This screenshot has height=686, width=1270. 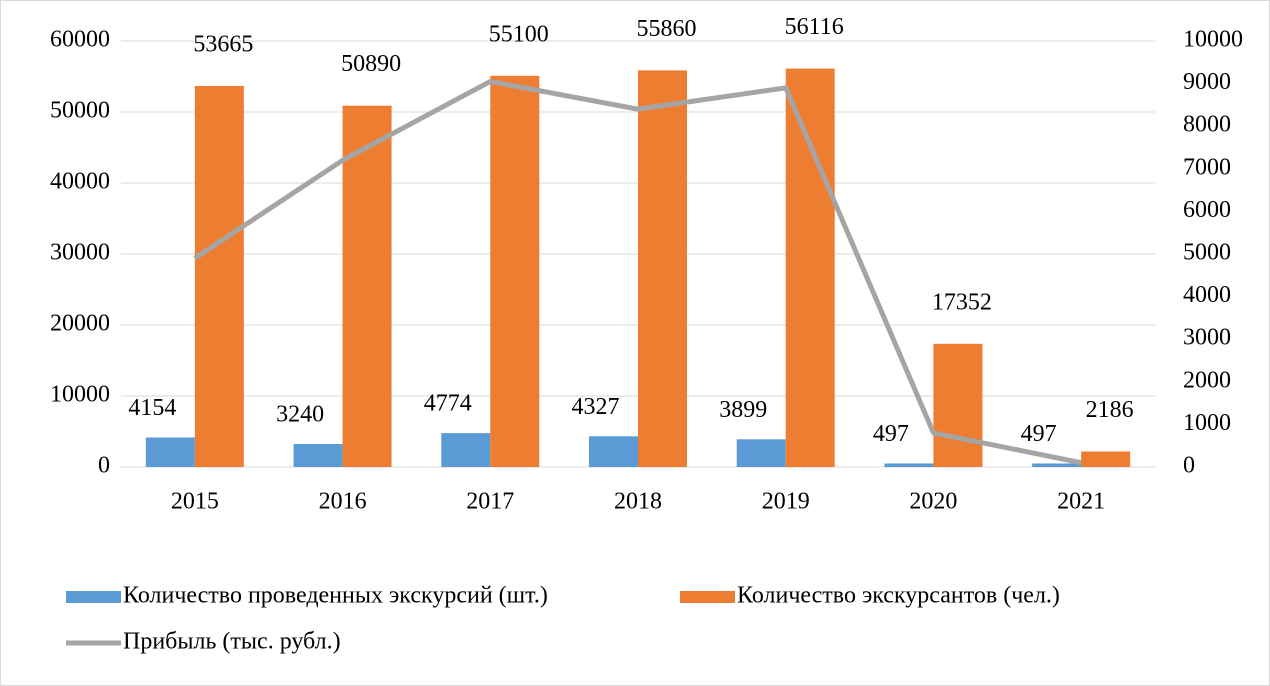 I want to click on legend-label: Прибыль (тыс. рубл.), so click(x=232, y=642).